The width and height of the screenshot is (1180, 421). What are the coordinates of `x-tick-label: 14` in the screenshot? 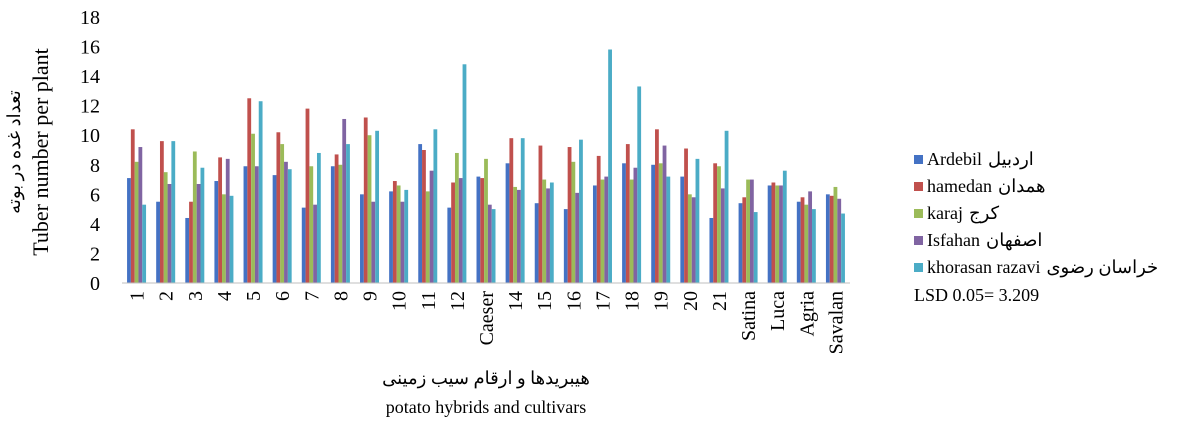 It's located at (516, 301).